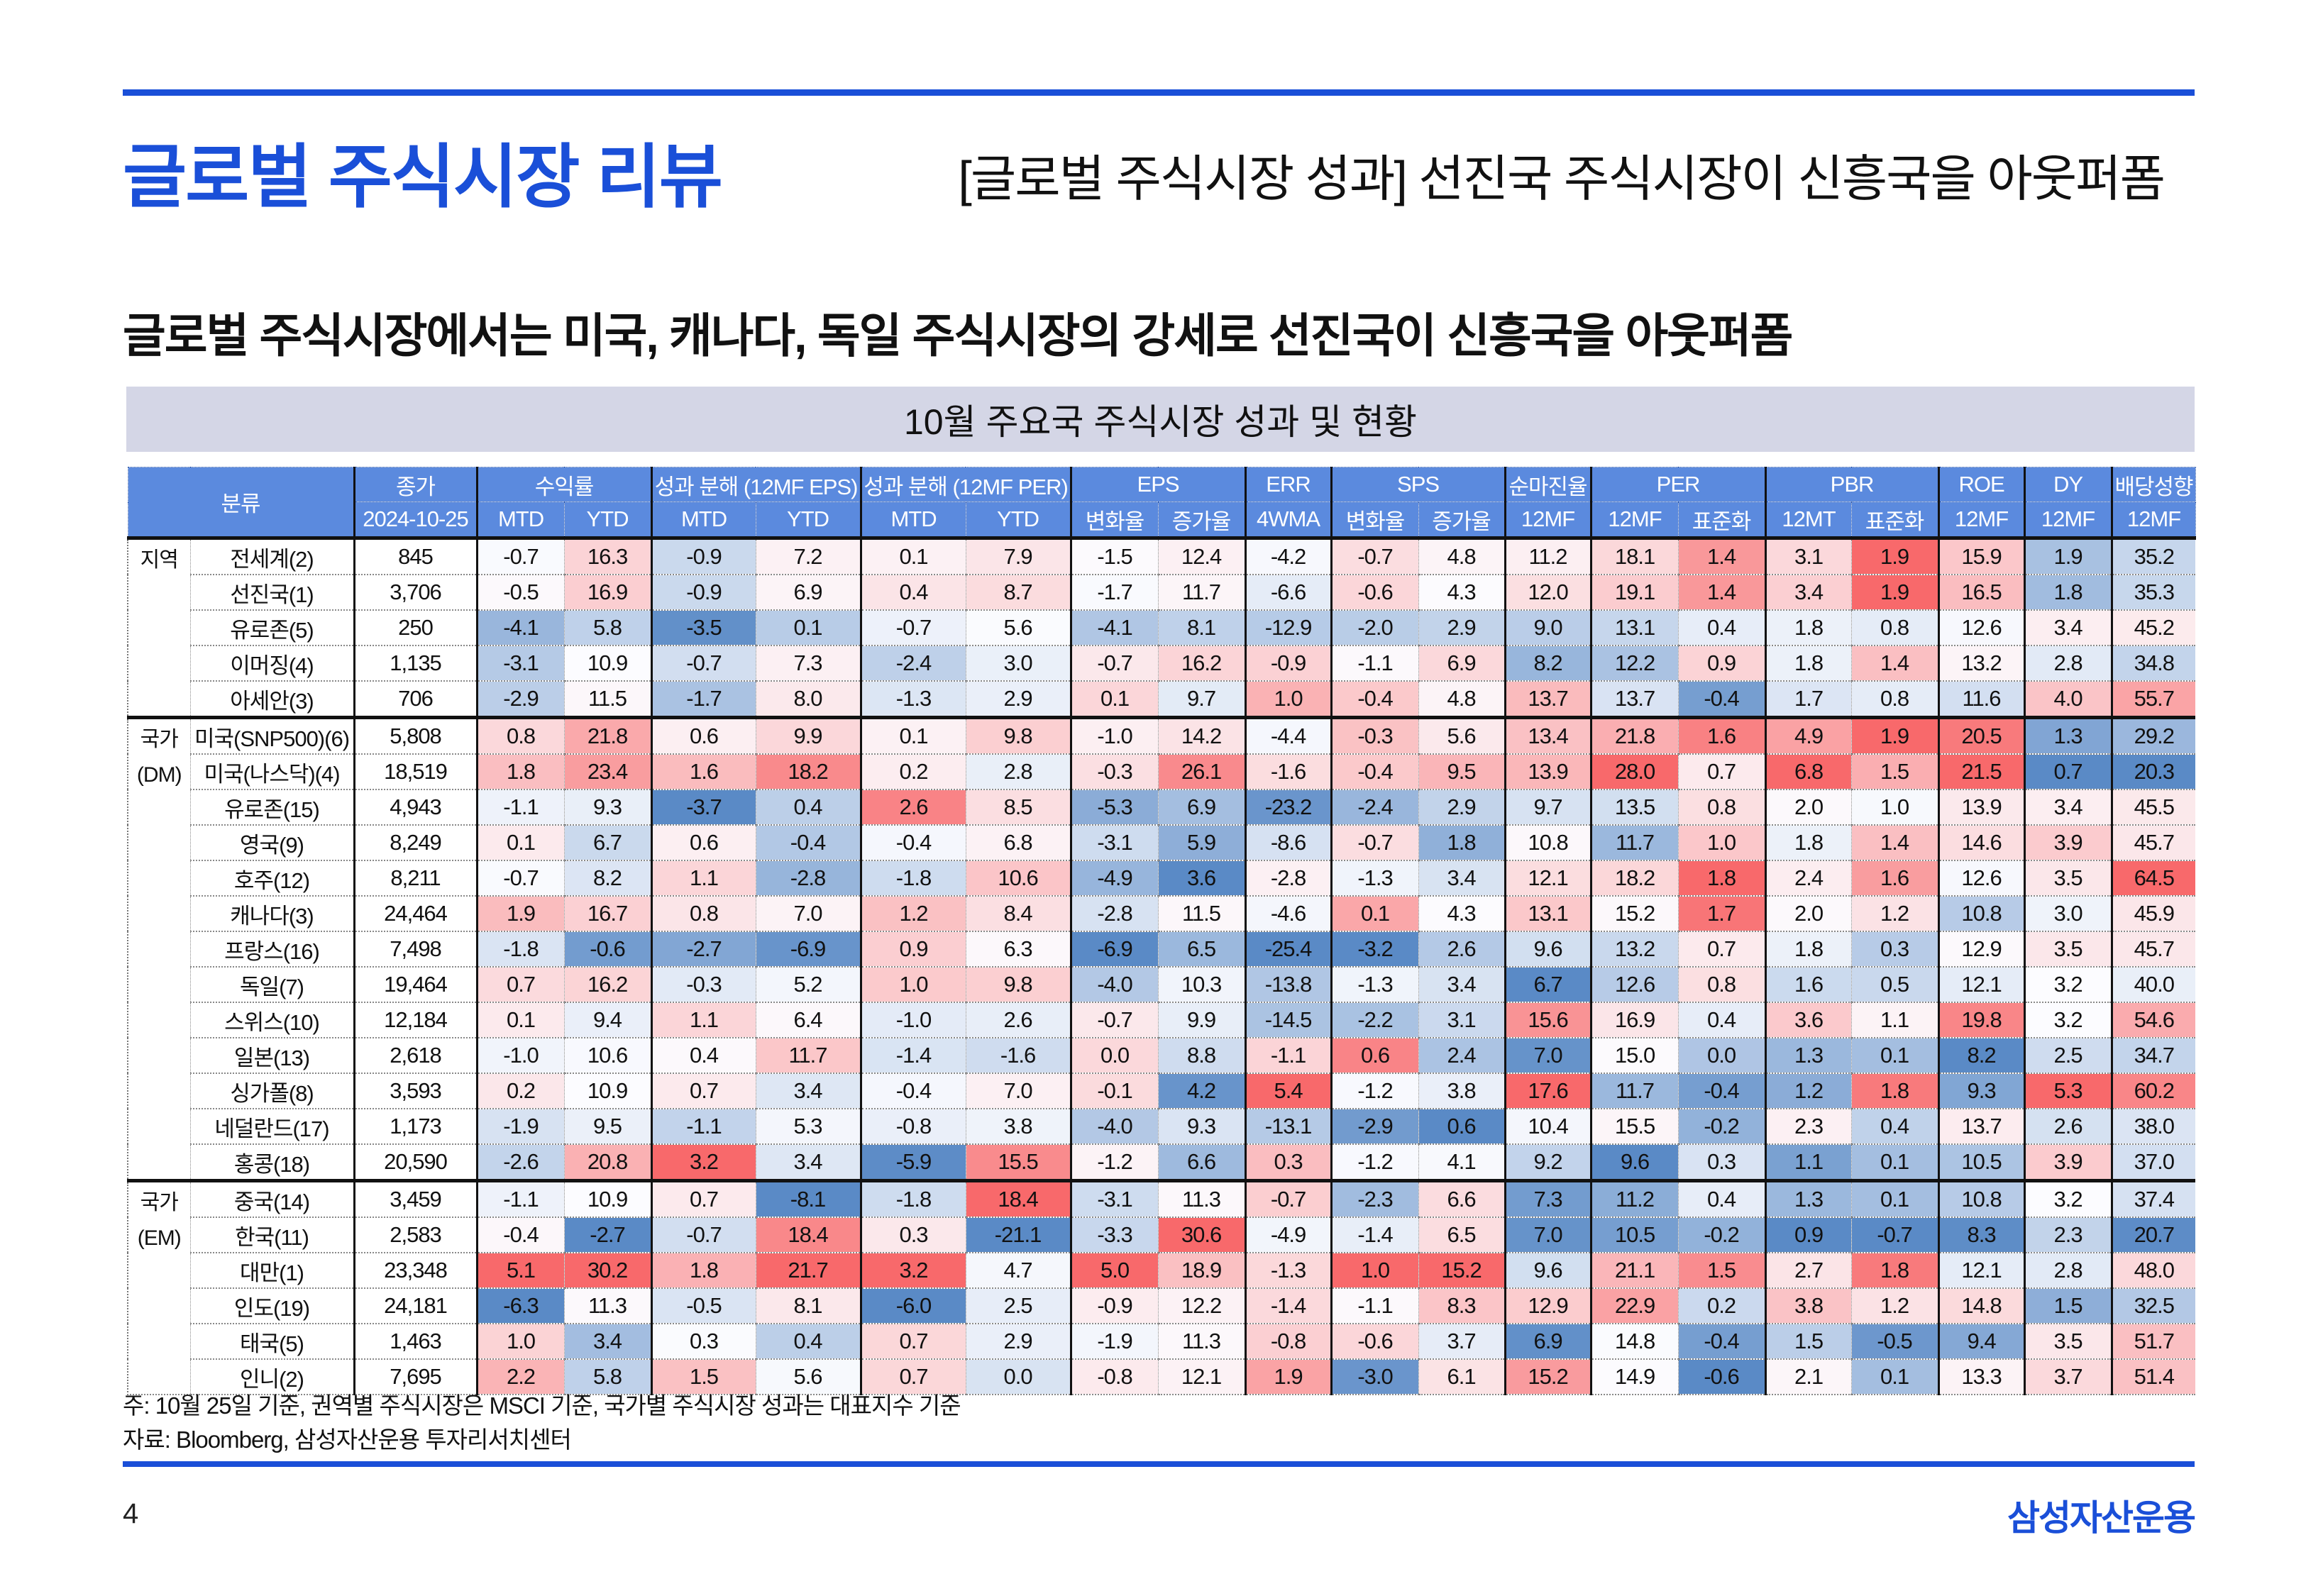 Image resolution: width=2306 pixels, height=1596 pixels. Describe the element at coordinates (1114, 1091) in the screenshot. I see `metric-cell: -0.1` at that location.